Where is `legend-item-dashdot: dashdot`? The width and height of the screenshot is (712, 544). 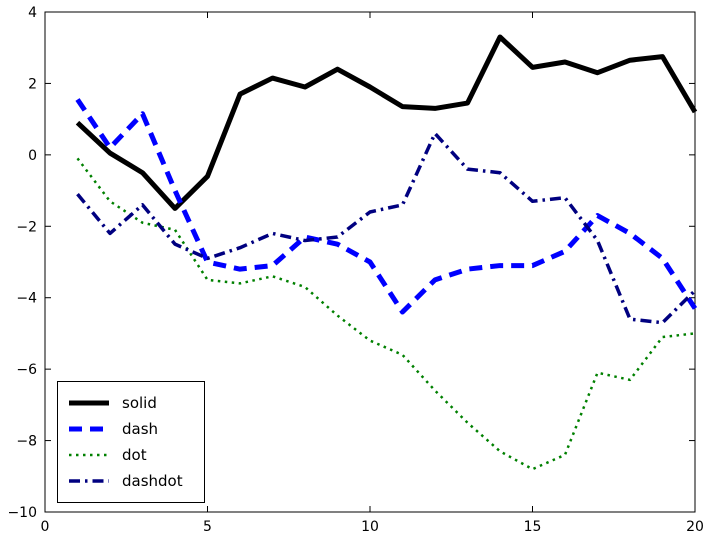
legend-item-dashdot: dashdot is located at coordinates (131, 481).